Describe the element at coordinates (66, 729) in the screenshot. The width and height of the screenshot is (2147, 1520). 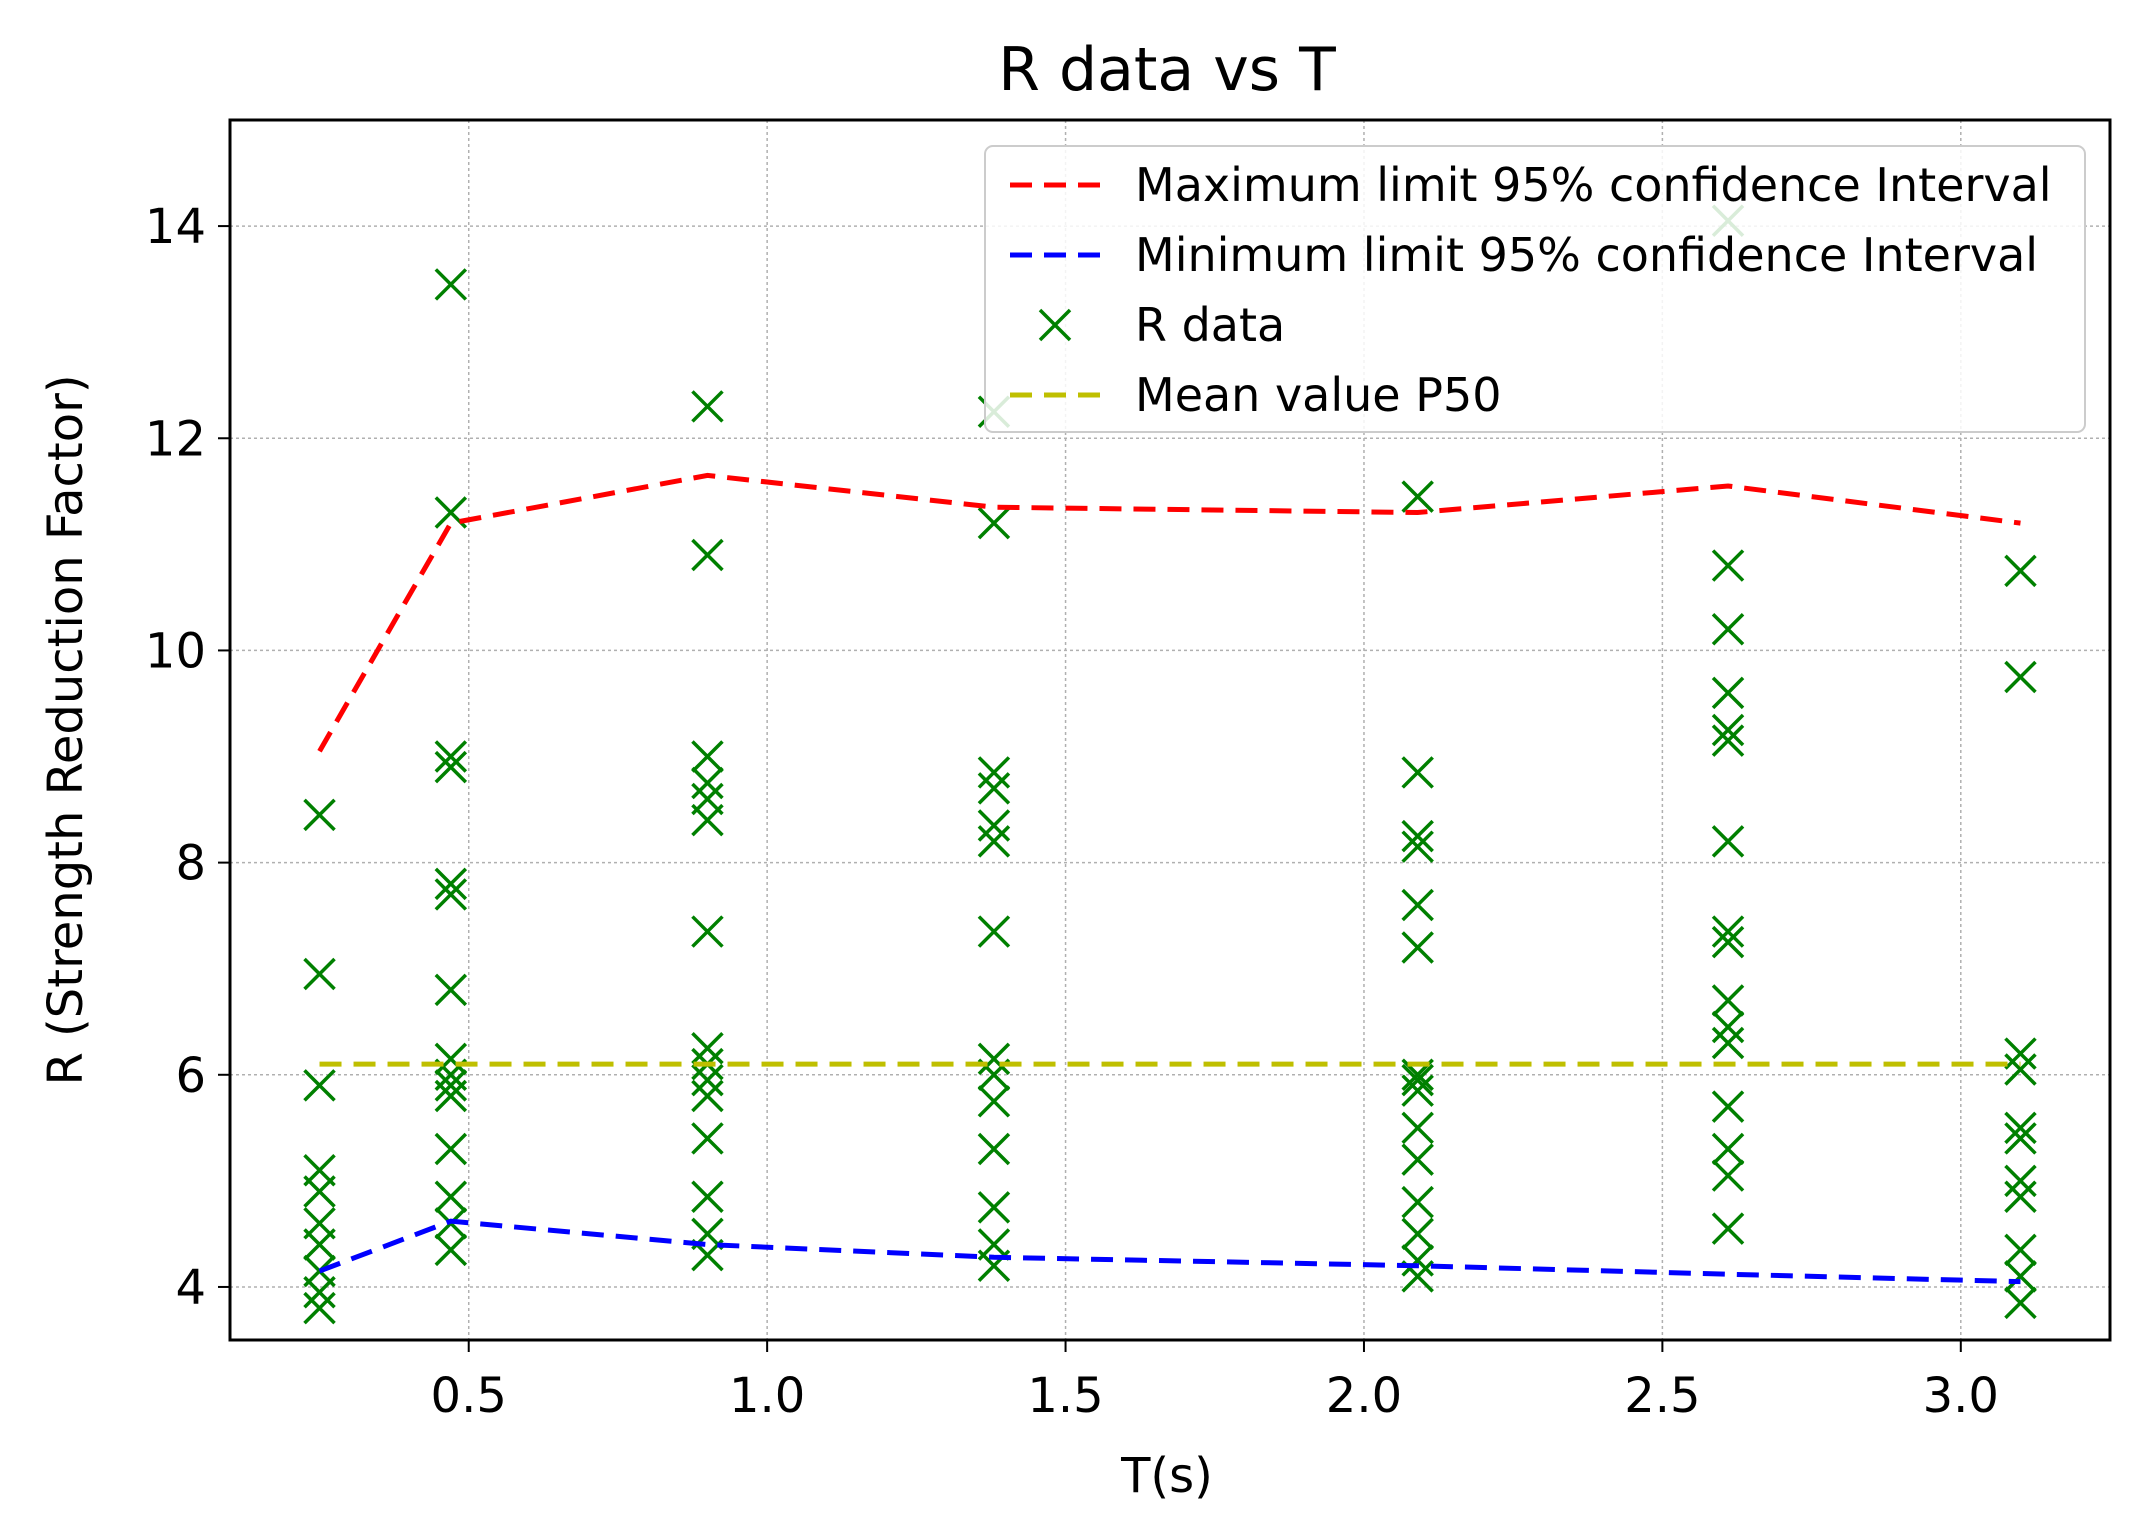
I see `y-axis-label: R (Strength Reduction Factor)` at that location.